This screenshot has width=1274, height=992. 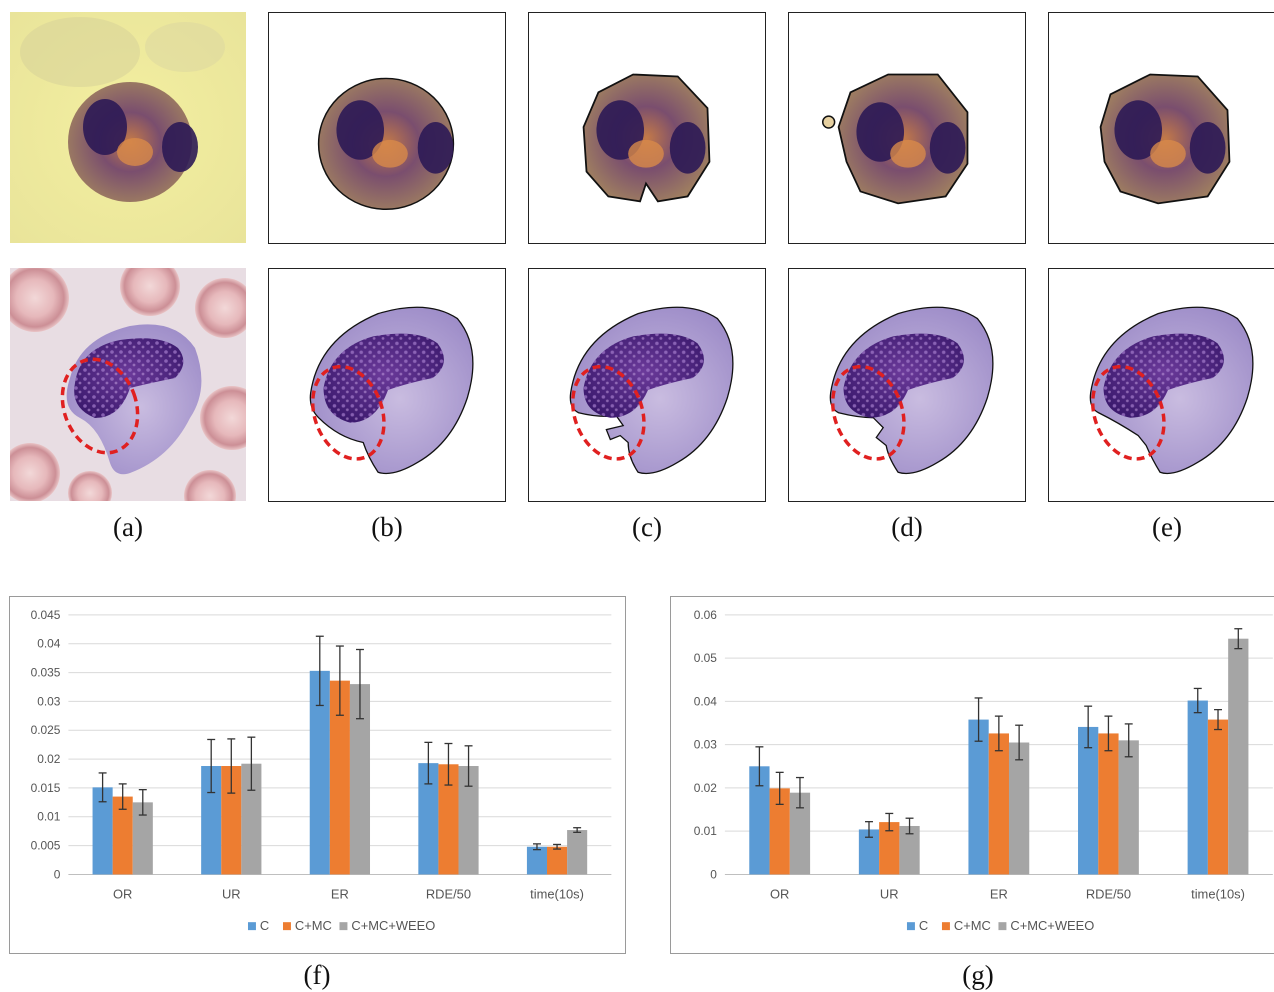 I want to click on chart-g-category-label: ER, so click(x=999, y=893).